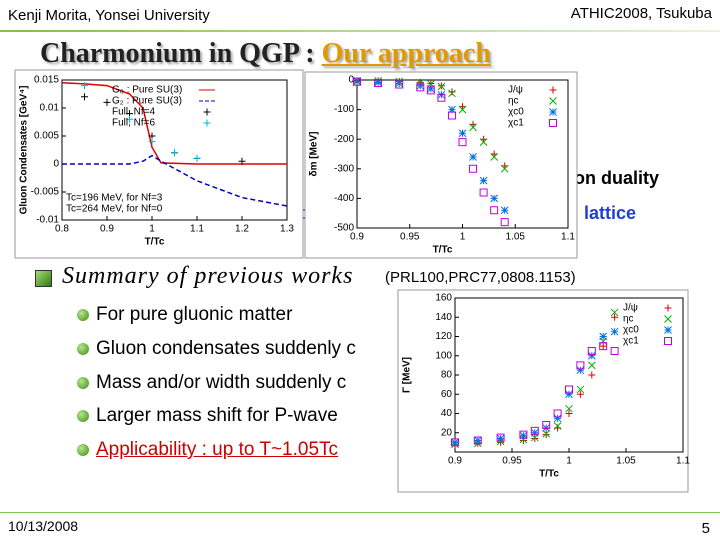  I want to click on title-highlight: Our approach, so click(406, 53).